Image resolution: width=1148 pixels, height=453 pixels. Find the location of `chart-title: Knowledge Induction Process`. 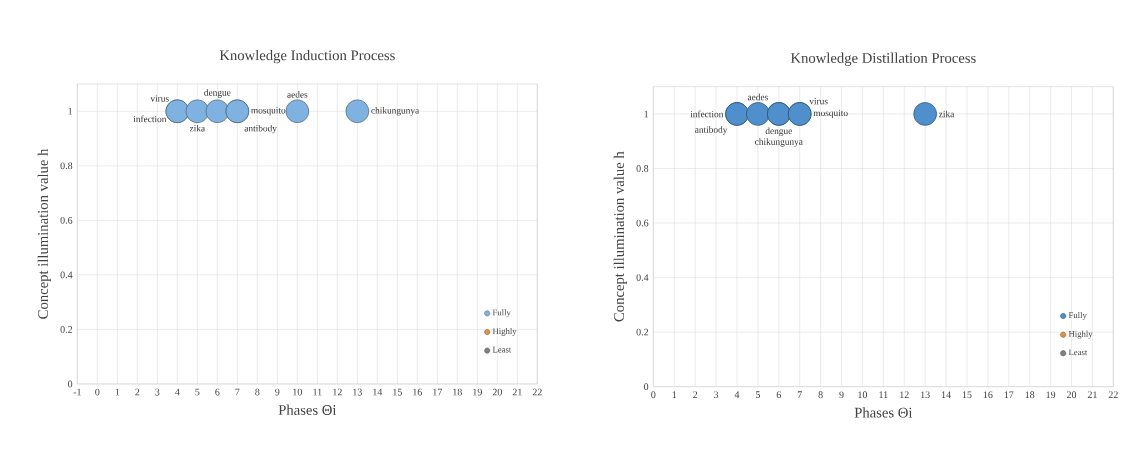

chart-title: Knowledge Induction Process is located at coordinates (307, 56).